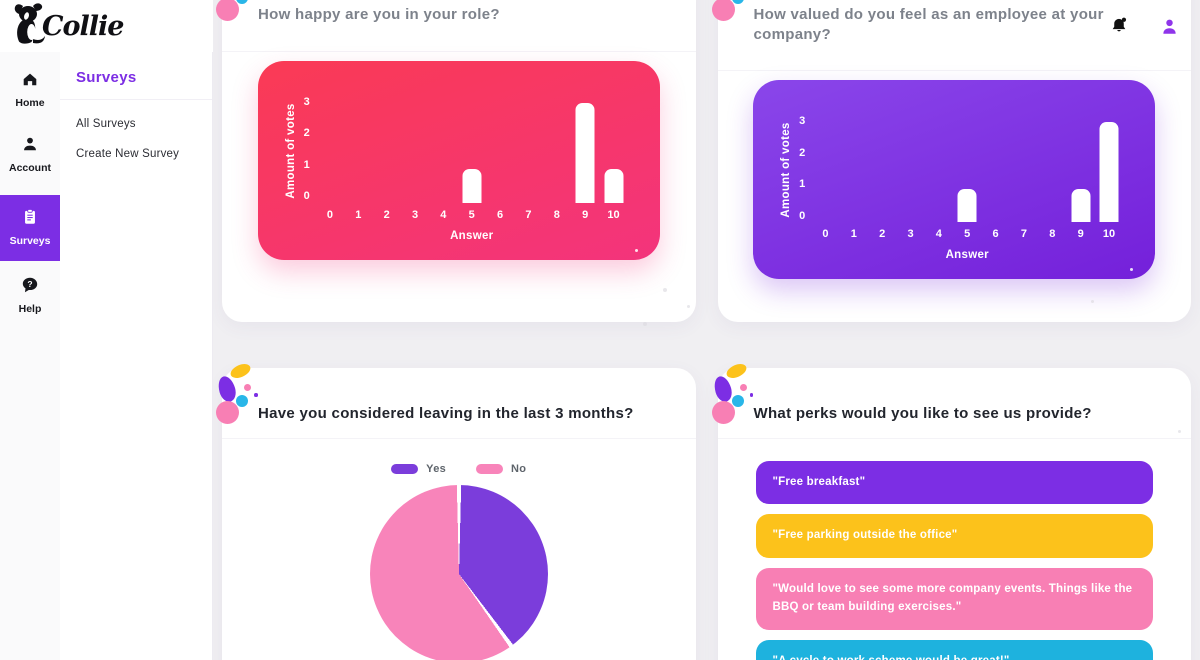  Describe the element at coordinates (802, 121) in the screenshot. I see `y-tick: 3` at that location.